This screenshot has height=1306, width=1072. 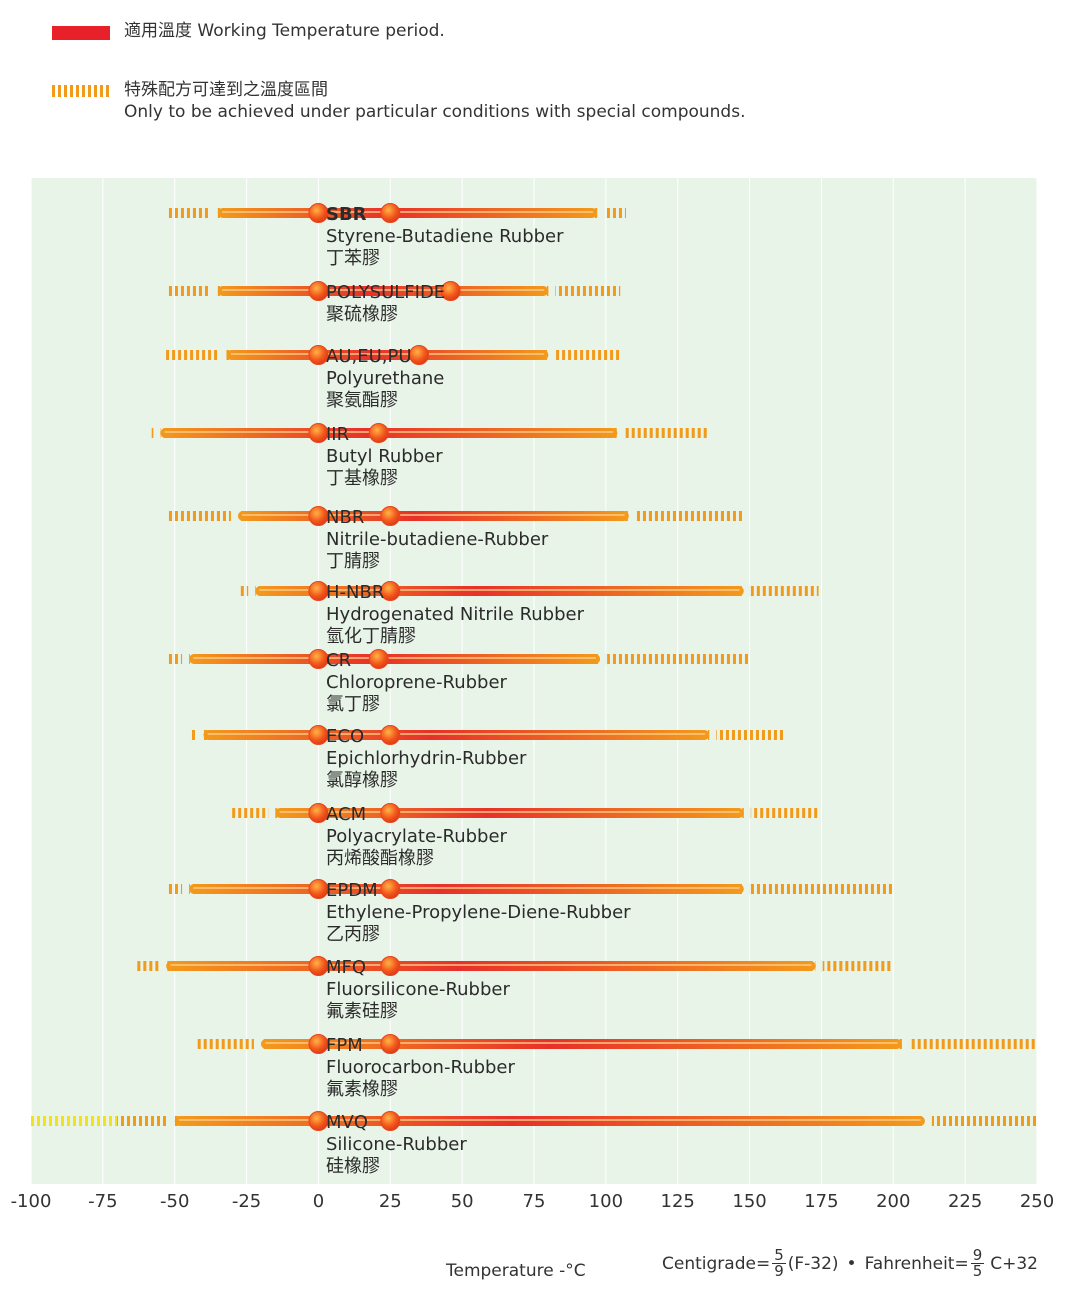 I want to click on x-tick-label: 225, so click(x=965, y=1201).